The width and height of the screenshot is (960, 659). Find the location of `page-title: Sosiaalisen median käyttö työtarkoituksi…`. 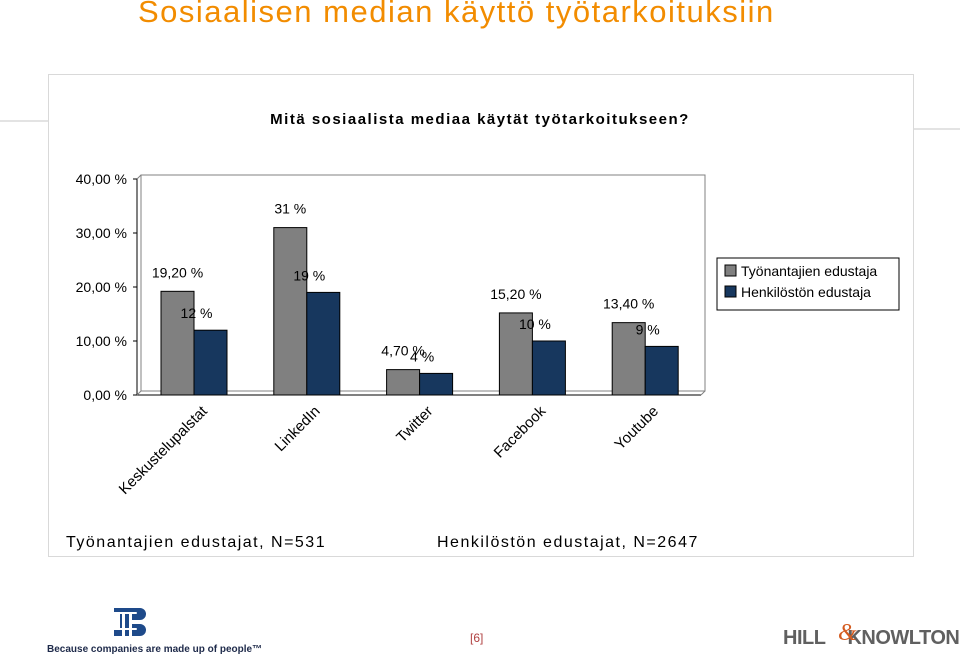

page-title: Sosiaalisen median käyttö työtarkoituksi… is located at coordinates (456, 14).